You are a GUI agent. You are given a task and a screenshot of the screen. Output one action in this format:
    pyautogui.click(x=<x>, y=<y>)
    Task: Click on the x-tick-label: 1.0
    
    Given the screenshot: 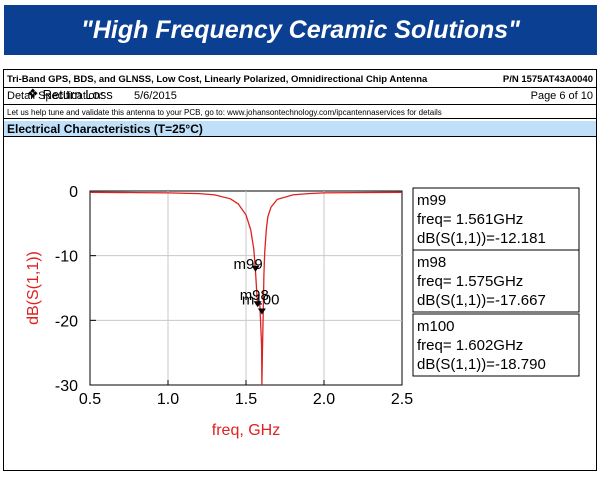 What is the action you would take?
    pyautogui.click(x=168, y=399)
    